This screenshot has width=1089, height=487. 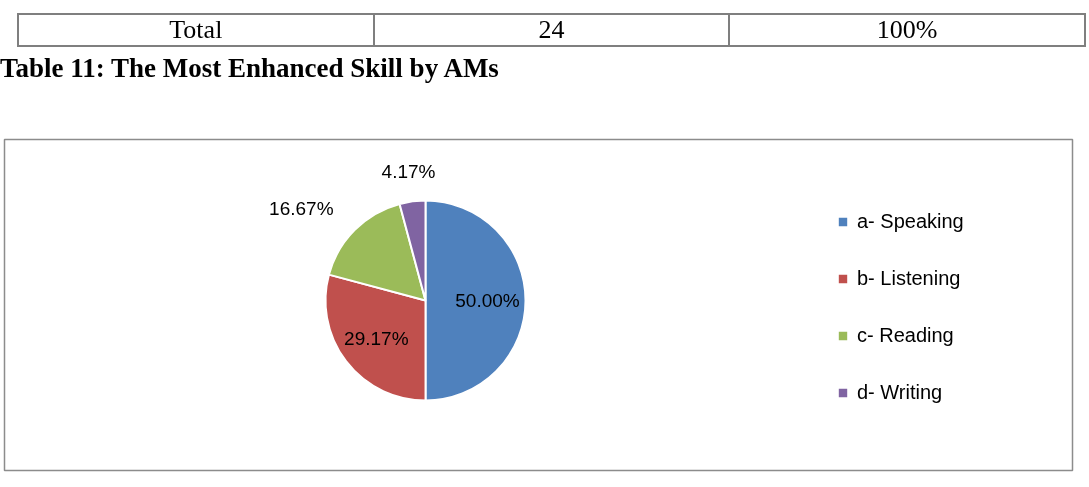 What do you see at coordinates (408, 172) in the screenshot?
I see `data-label: 4.17%` at bounding box center [408, 172].